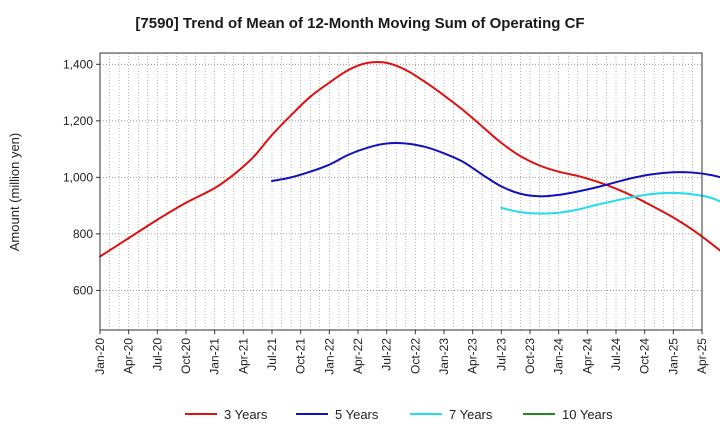 The width and height of the screenshot is (720, 440). What do you see at coordinates (357, 414) in the screenshot?
I see `legend-label: 5 Years` at bounding box center [357, 414].